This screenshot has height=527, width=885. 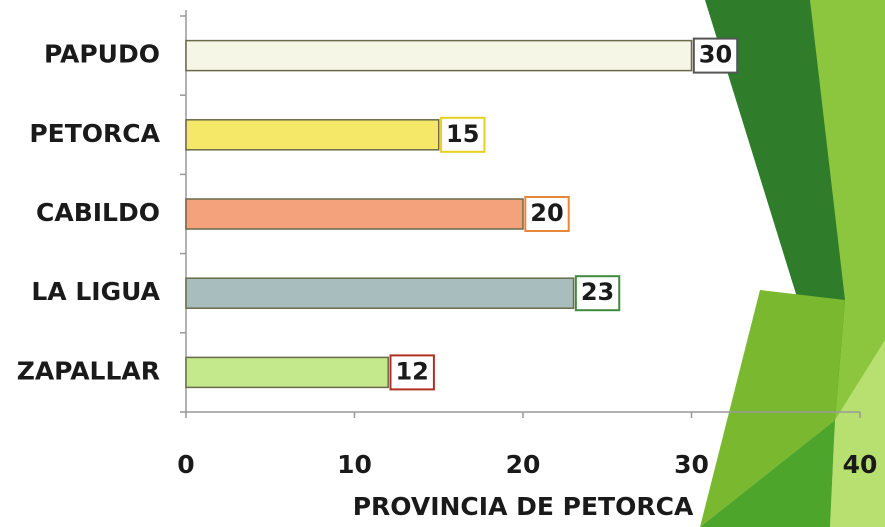 I want to click on x-axis-label: PROVINCIA DE PETORCA, so click(x=523, y=506).